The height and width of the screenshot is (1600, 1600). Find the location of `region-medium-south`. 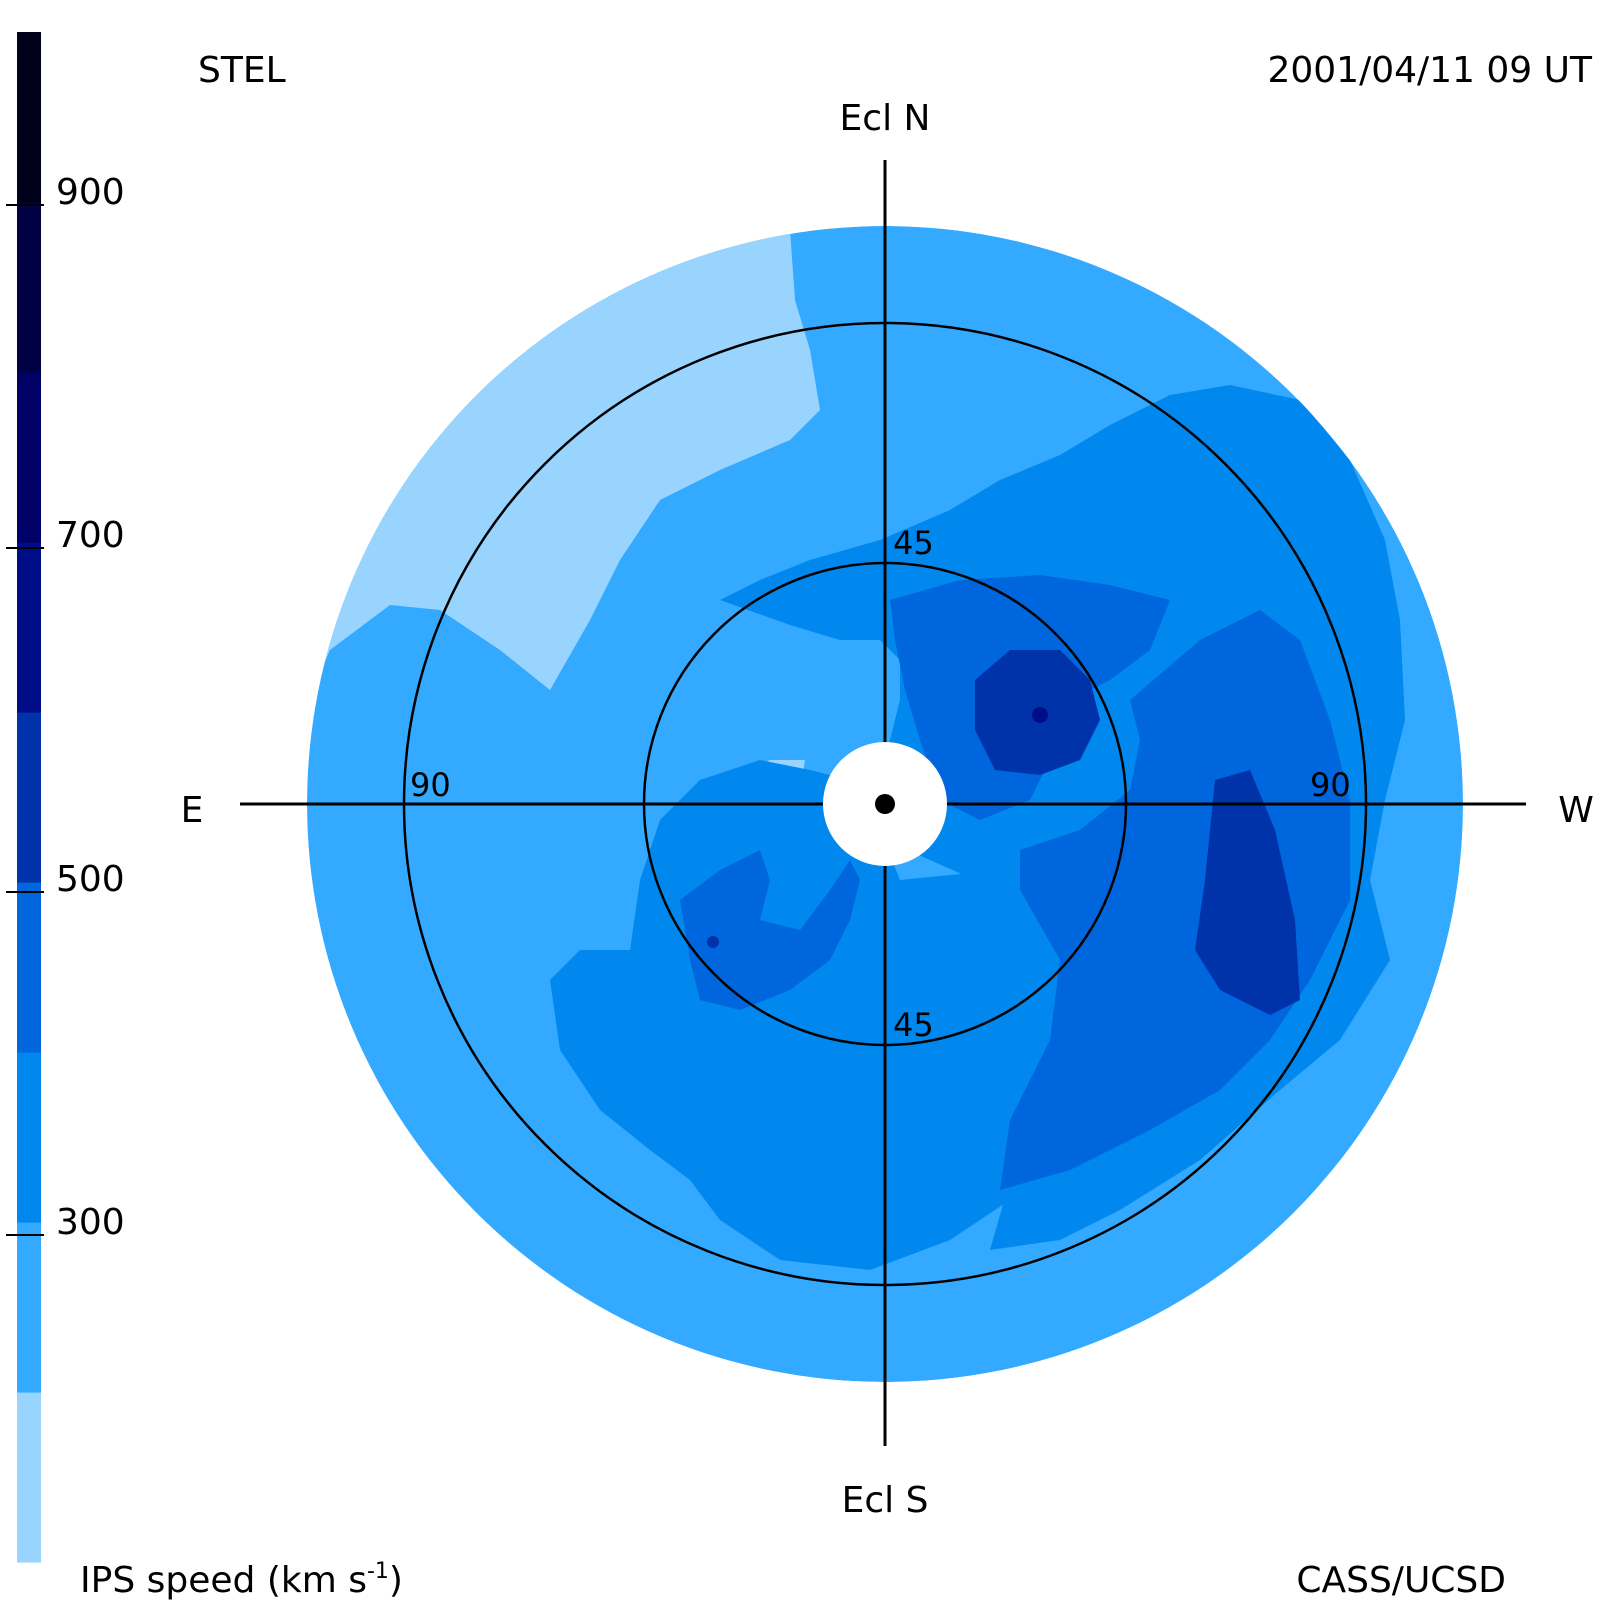

region-medium-south is located at coordinates (810, 1015).